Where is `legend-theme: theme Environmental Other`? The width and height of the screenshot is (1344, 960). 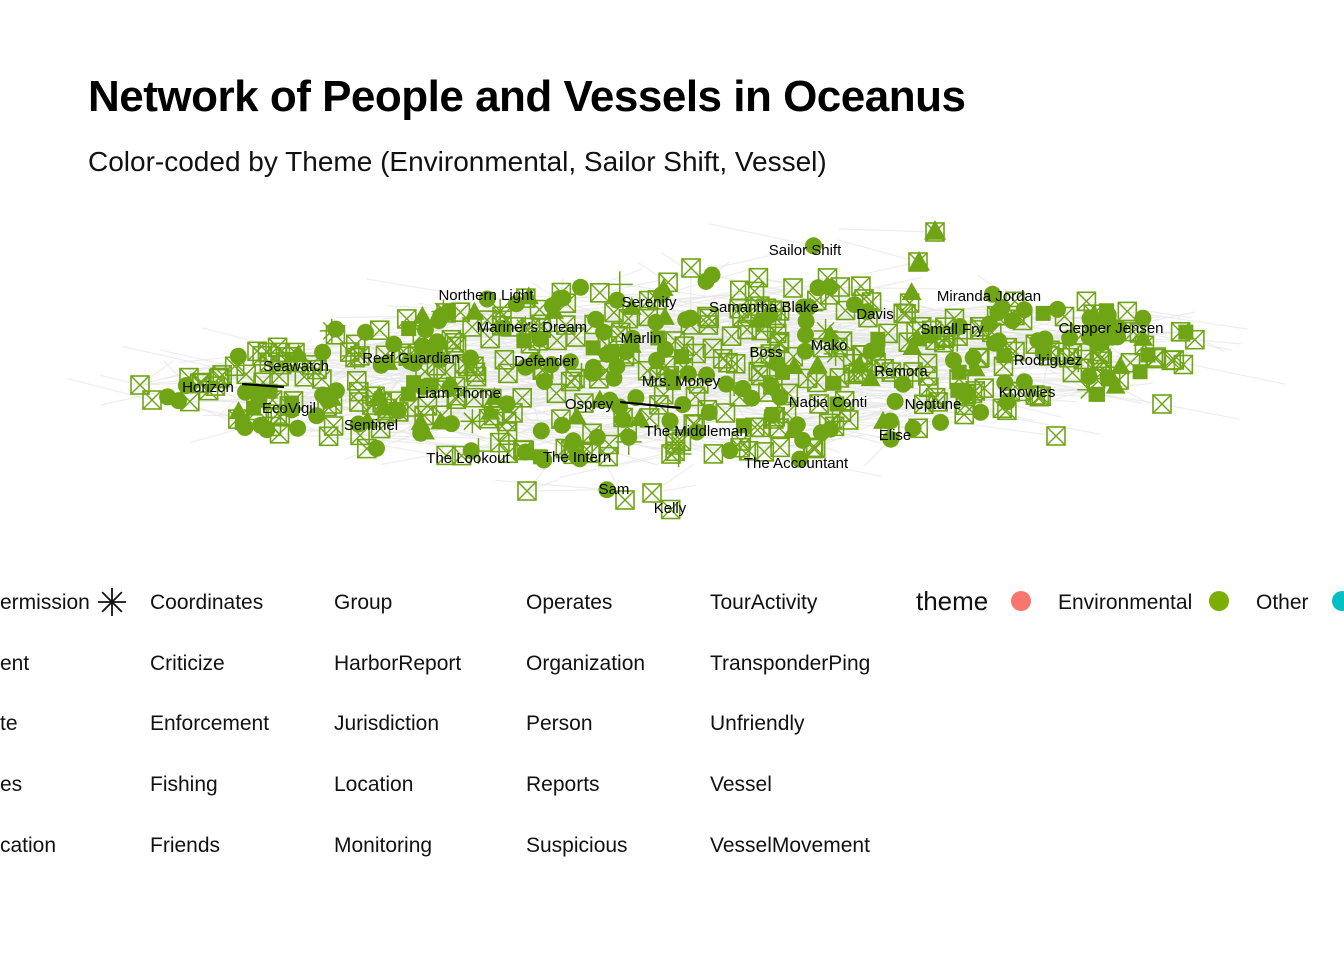 legend-theme: theme Environmental Other is located at coordinates (1130, 601).